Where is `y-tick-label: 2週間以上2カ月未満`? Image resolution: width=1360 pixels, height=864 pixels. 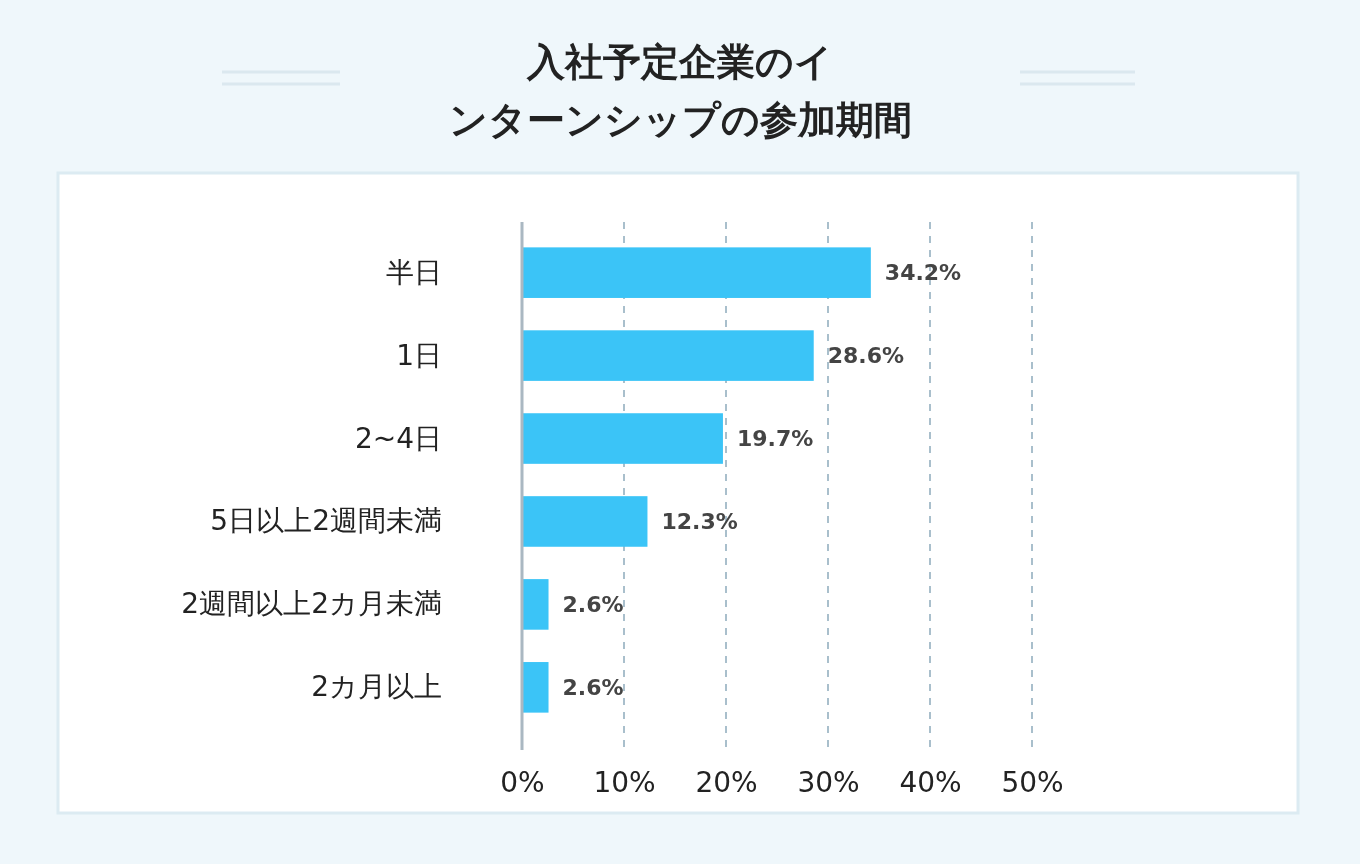
y-tick-label: 2週間以上2カ月未満 is located at coordinates (311, 604).